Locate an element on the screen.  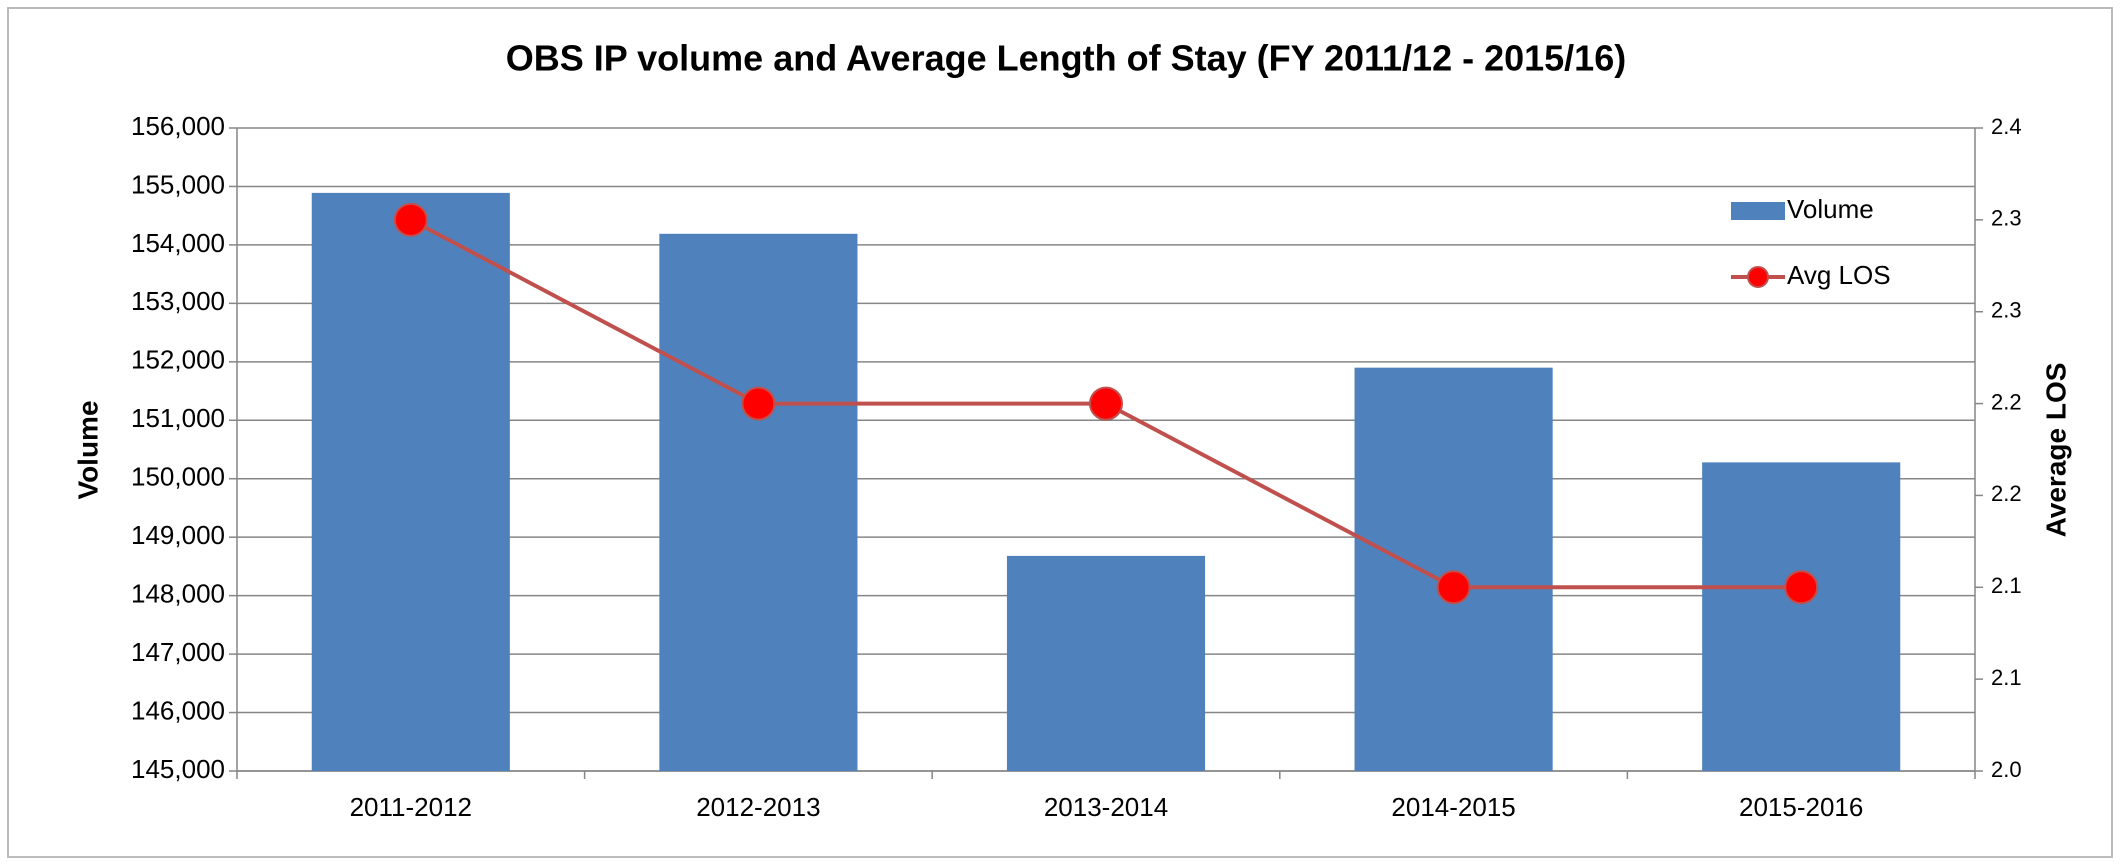
legend-label: Volume is located at coordinates (1830, 209).